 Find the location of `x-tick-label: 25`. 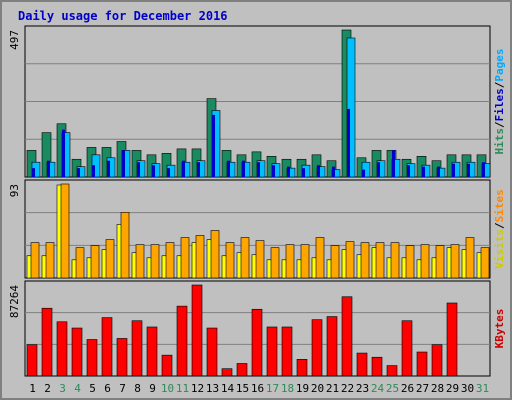

x-tick-label: 25 is located at coordinates (392, 388).